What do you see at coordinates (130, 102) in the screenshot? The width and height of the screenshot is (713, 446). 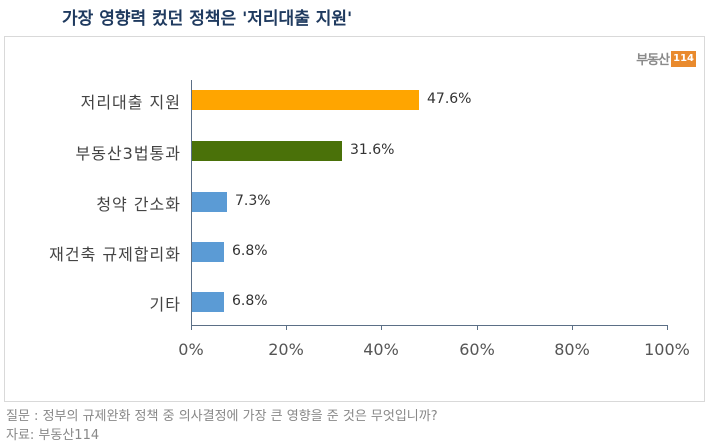 I see `category-label: 저리대출 지원` at bounding box center [130, 102].